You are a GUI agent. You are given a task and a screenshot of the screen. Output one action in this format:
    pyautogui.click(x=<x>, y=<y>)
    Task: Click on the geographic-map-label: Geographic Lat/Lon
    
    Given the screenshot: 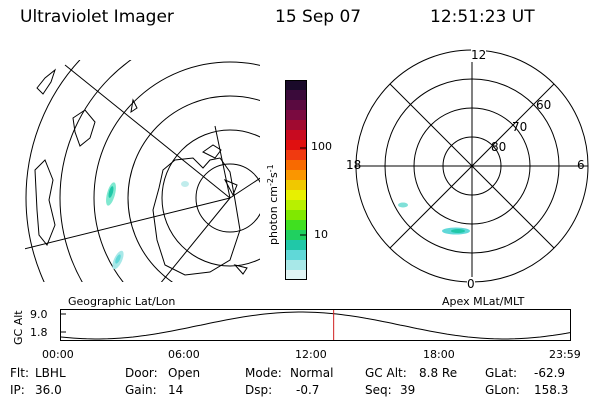 What is the action you would take?
    pyautogui.click(x=122, y=301)
    